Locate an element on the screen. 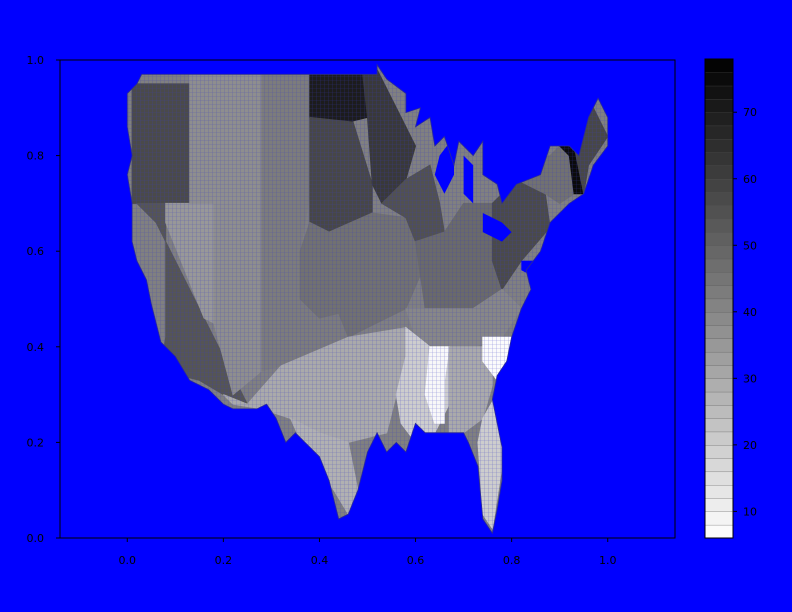 Image resolution: width=792 pixels, height=612 pixels. x-tick-label-1: 0.2 is located at coordinates (224, 560).